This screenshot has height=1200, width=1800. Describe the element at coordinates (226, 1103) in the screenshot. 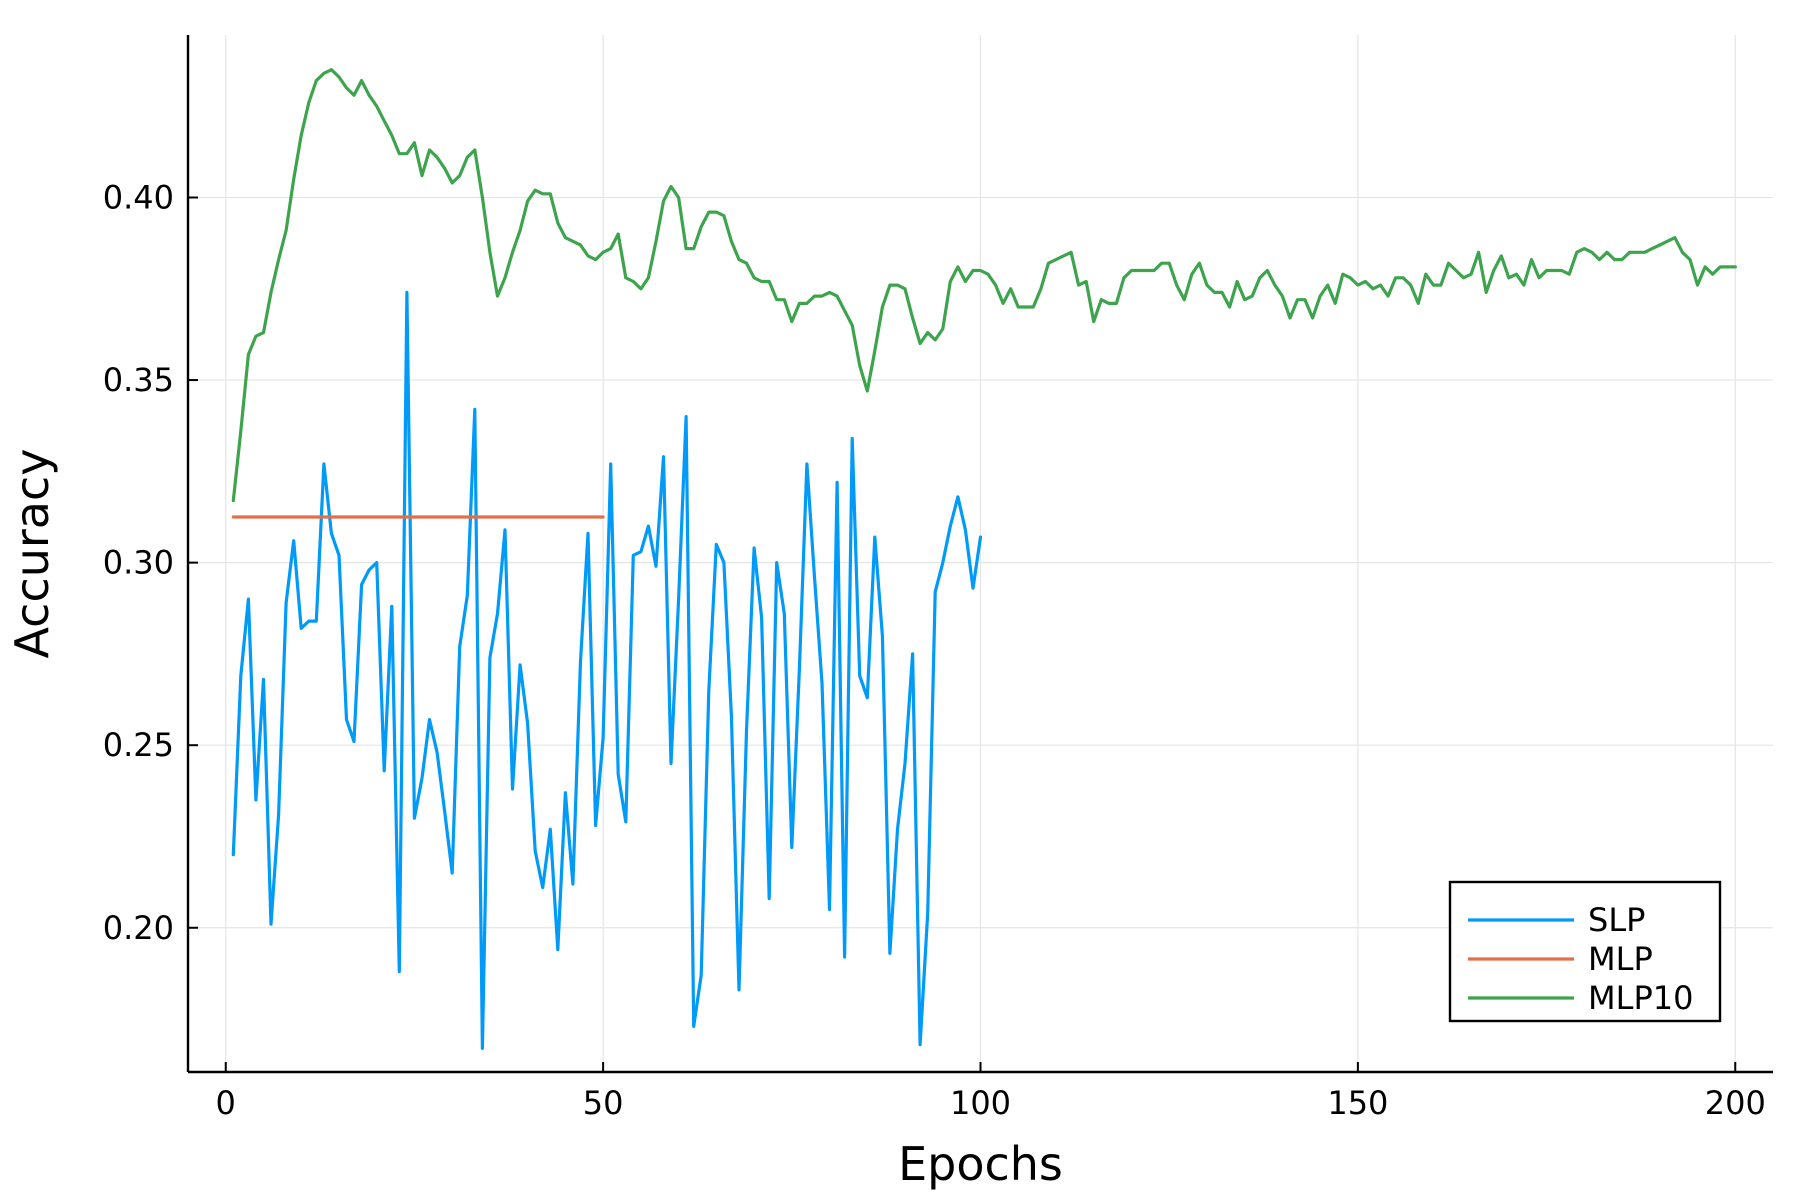

I see `x-tick-label: 0` at that location.